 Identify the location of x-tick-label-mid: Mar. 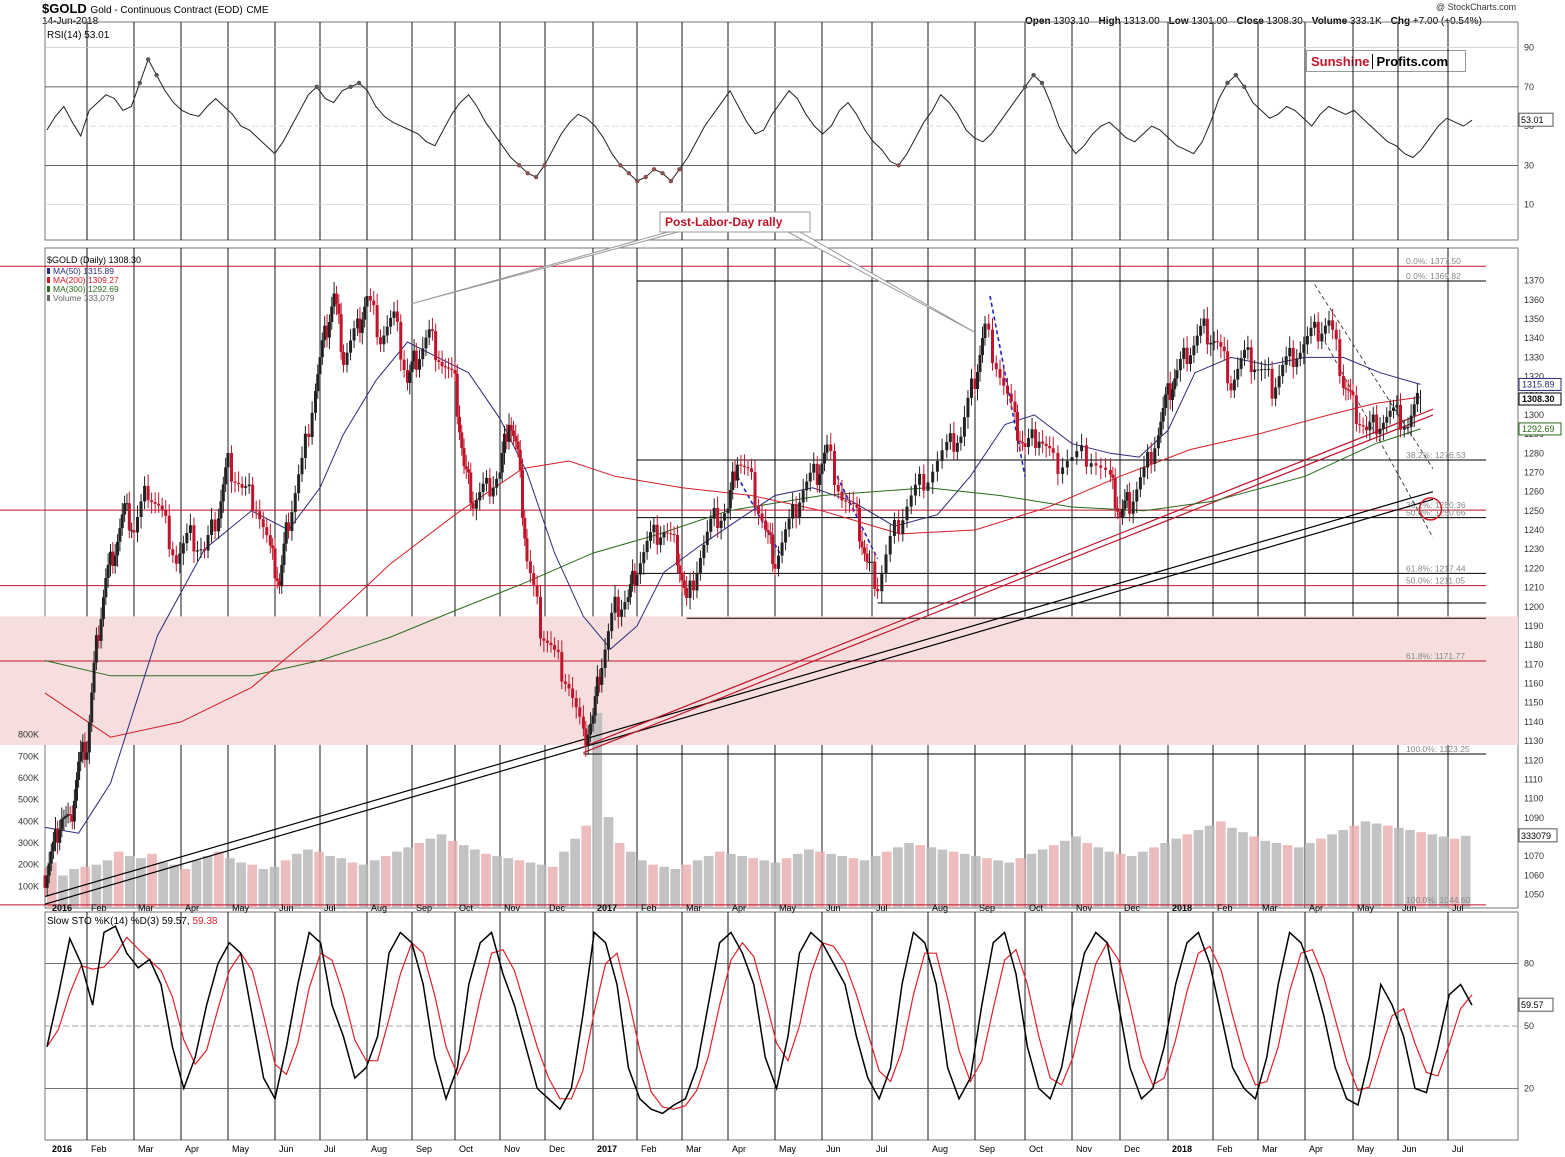
(146, 908).